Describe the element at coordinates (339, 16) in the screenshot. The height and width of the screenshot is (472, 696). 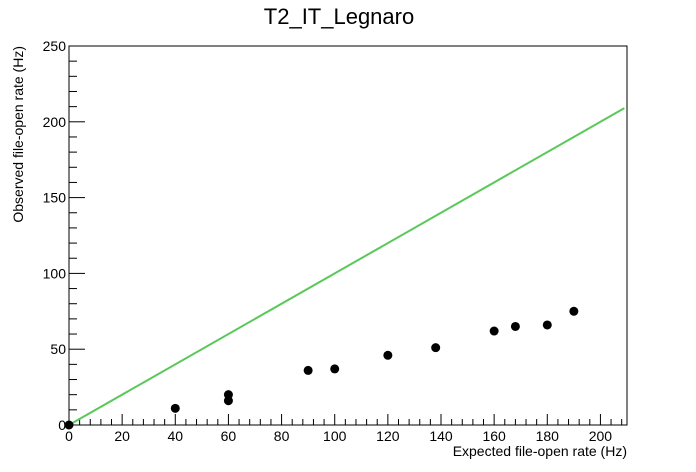
I see `chart-title: T2_IT_Legnaro` at that location.